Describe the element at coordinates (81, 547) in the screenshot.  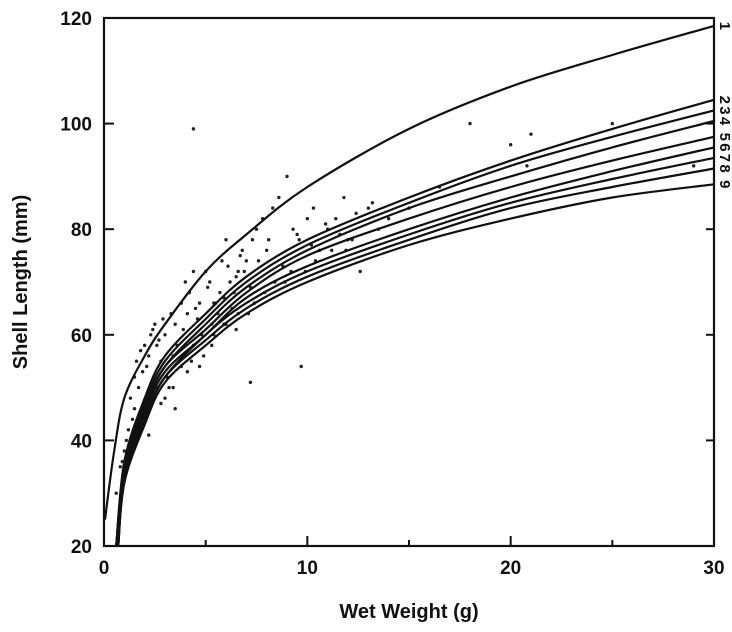
I see `y-tick-label: 20` at that location.